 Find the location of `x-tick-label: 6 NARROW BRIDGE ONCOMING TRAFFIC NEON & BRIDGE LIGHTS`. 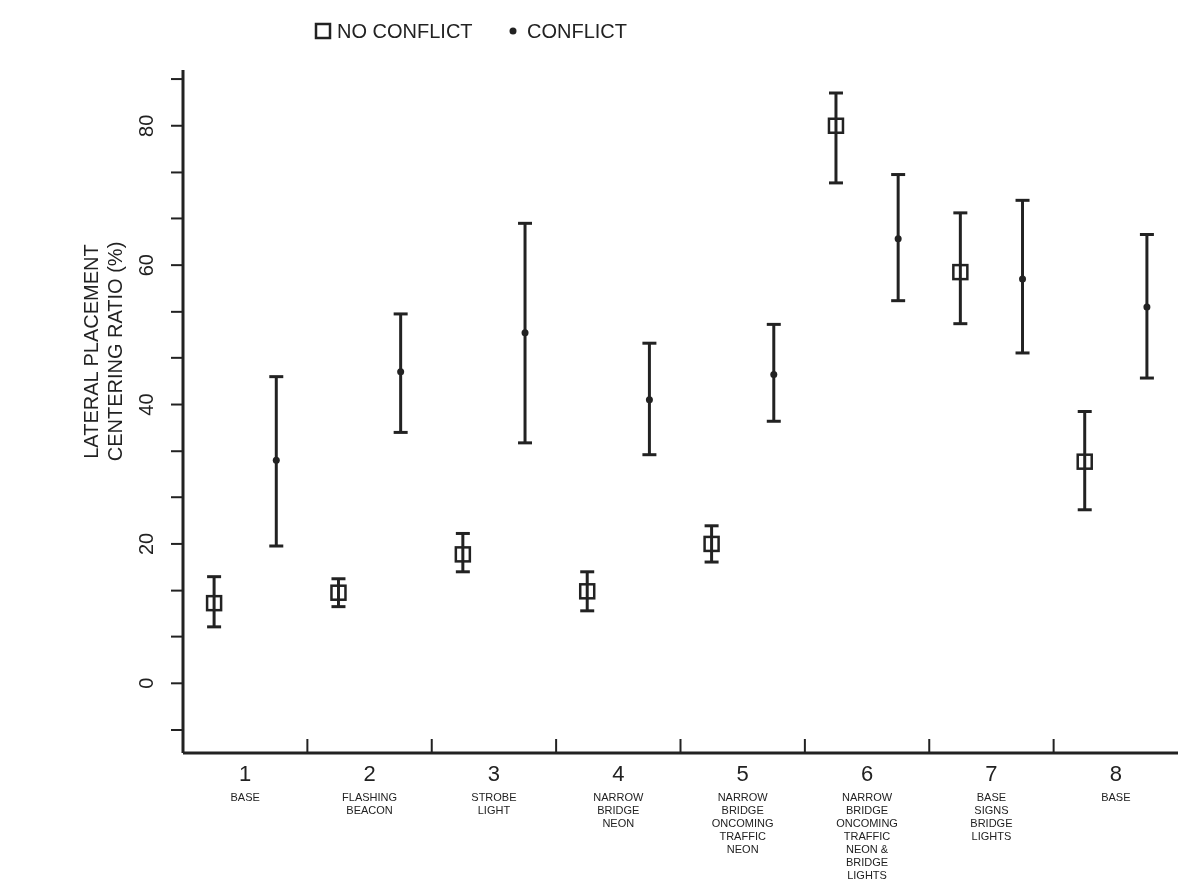

x-tick-label: 6 NARROW BRIDGE ONCOMING TRAFFIC NEON & BRIDGE LIGHTS is located at coordinates (867, 821).